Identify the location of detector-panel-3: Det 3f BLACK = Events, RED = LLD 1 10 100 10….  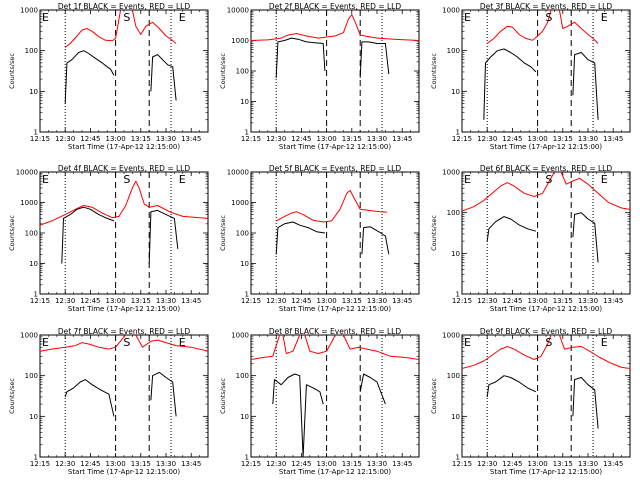
(530, 76).